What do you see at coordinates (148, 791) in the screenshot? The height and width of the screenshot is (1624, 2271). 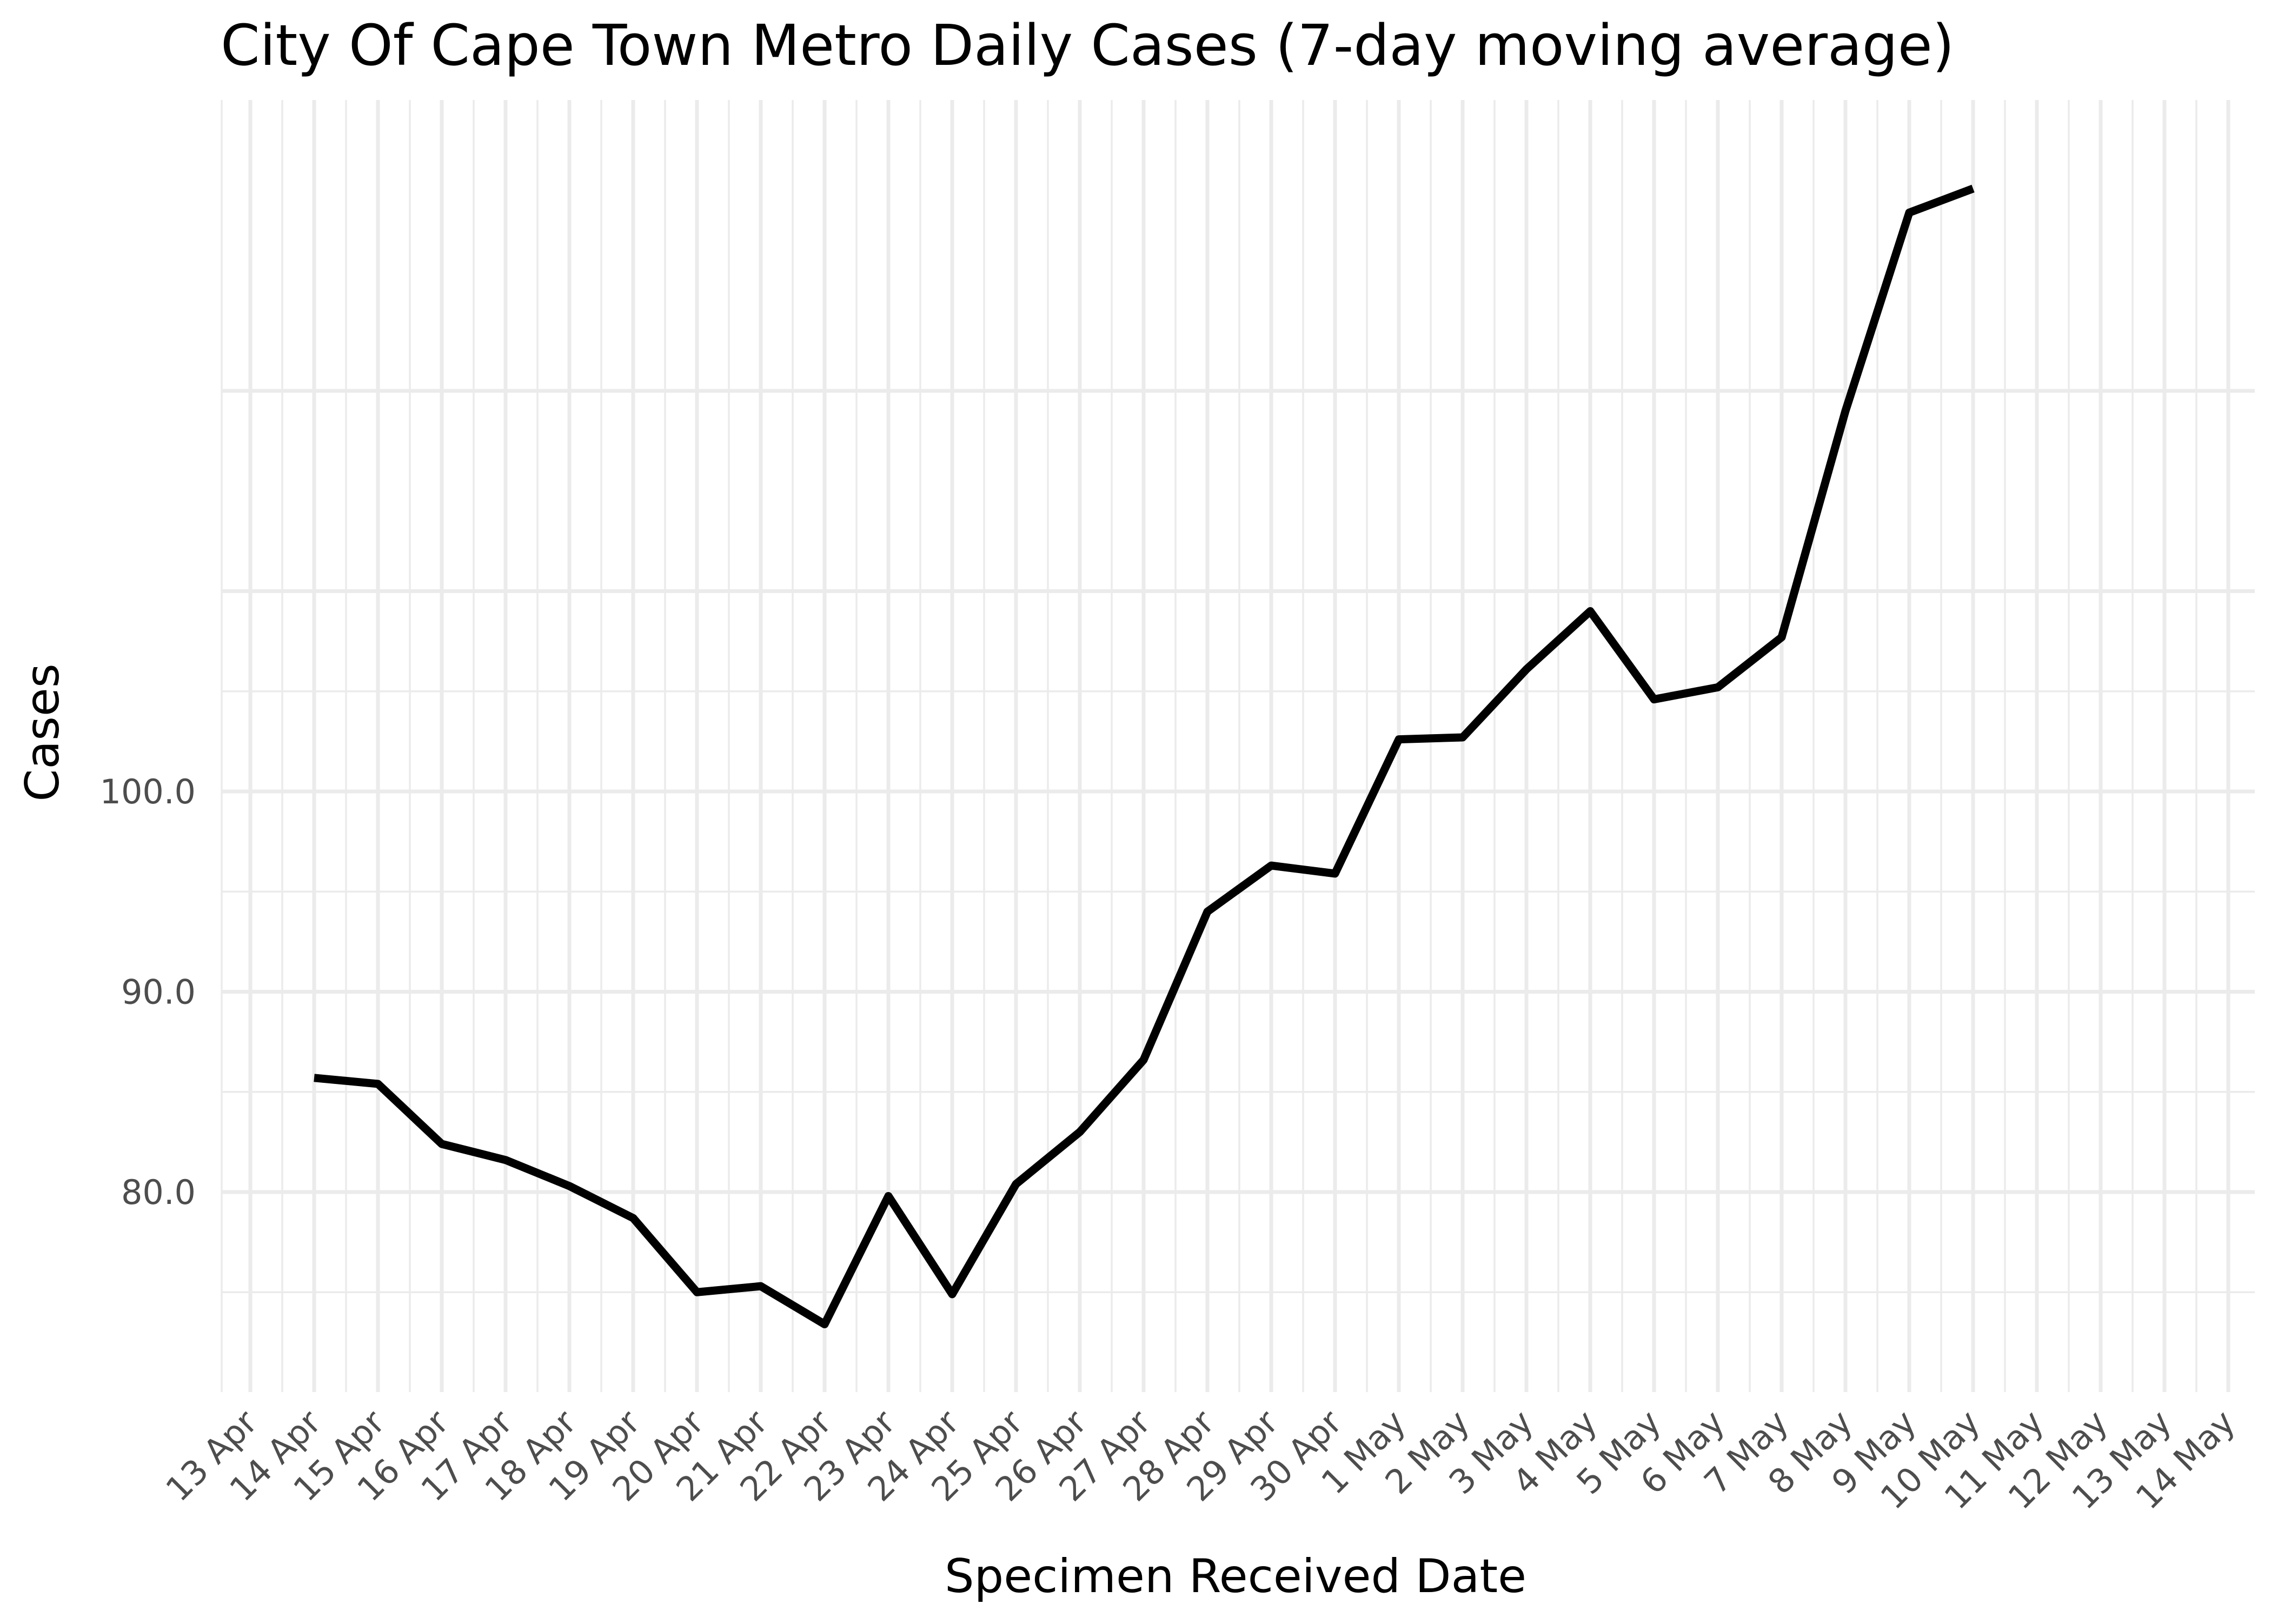 I see `y-tick-label: 100.0` at bounding box center [148, 791].